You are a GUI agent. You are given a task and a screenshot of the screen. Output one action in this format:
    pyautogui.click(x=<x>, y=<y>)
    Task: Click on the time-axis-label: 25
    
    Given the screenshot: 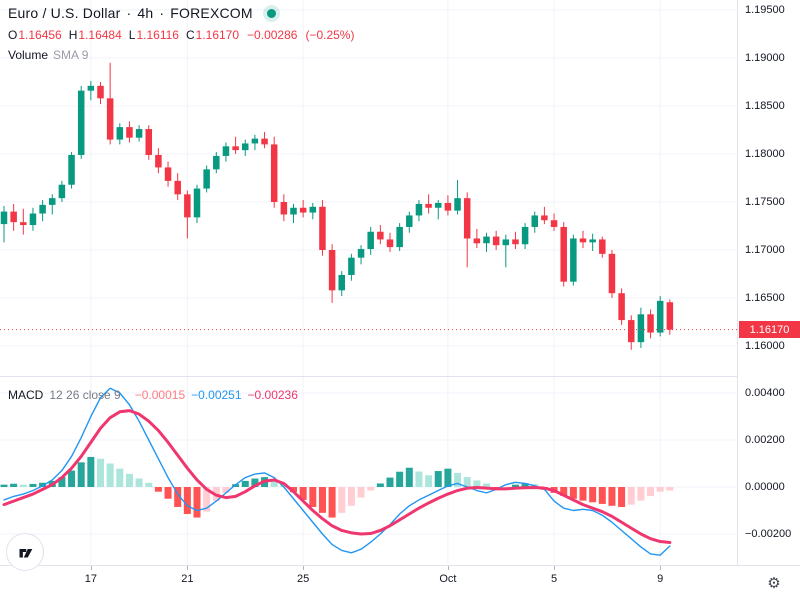 What is the action you would take?
    pyautogui.click(x=303, y=579)
    